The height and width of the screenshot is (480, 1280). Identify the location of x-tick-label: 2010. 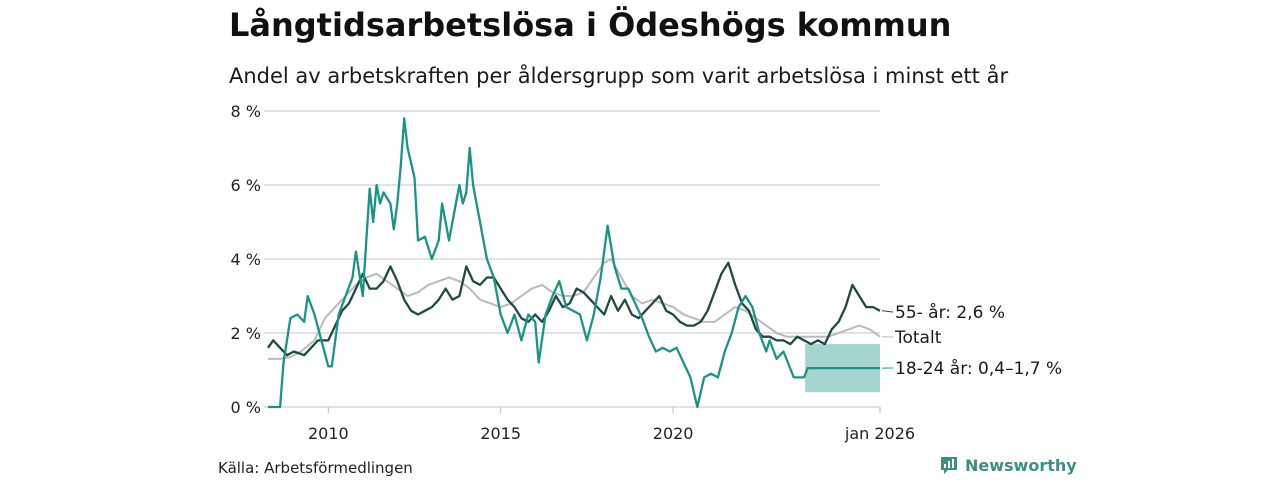
(328, 433).